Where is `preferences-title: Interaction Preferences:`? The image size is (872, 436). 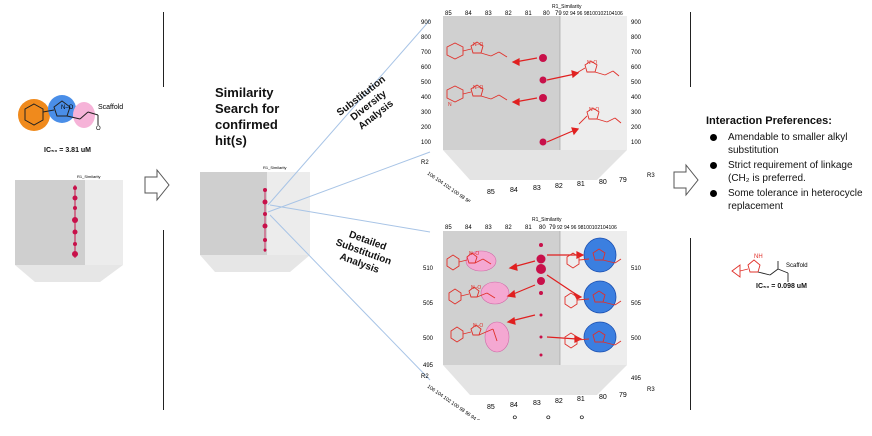
preferences-title: Interaction Preferences: is located at coordinates (769, 121).